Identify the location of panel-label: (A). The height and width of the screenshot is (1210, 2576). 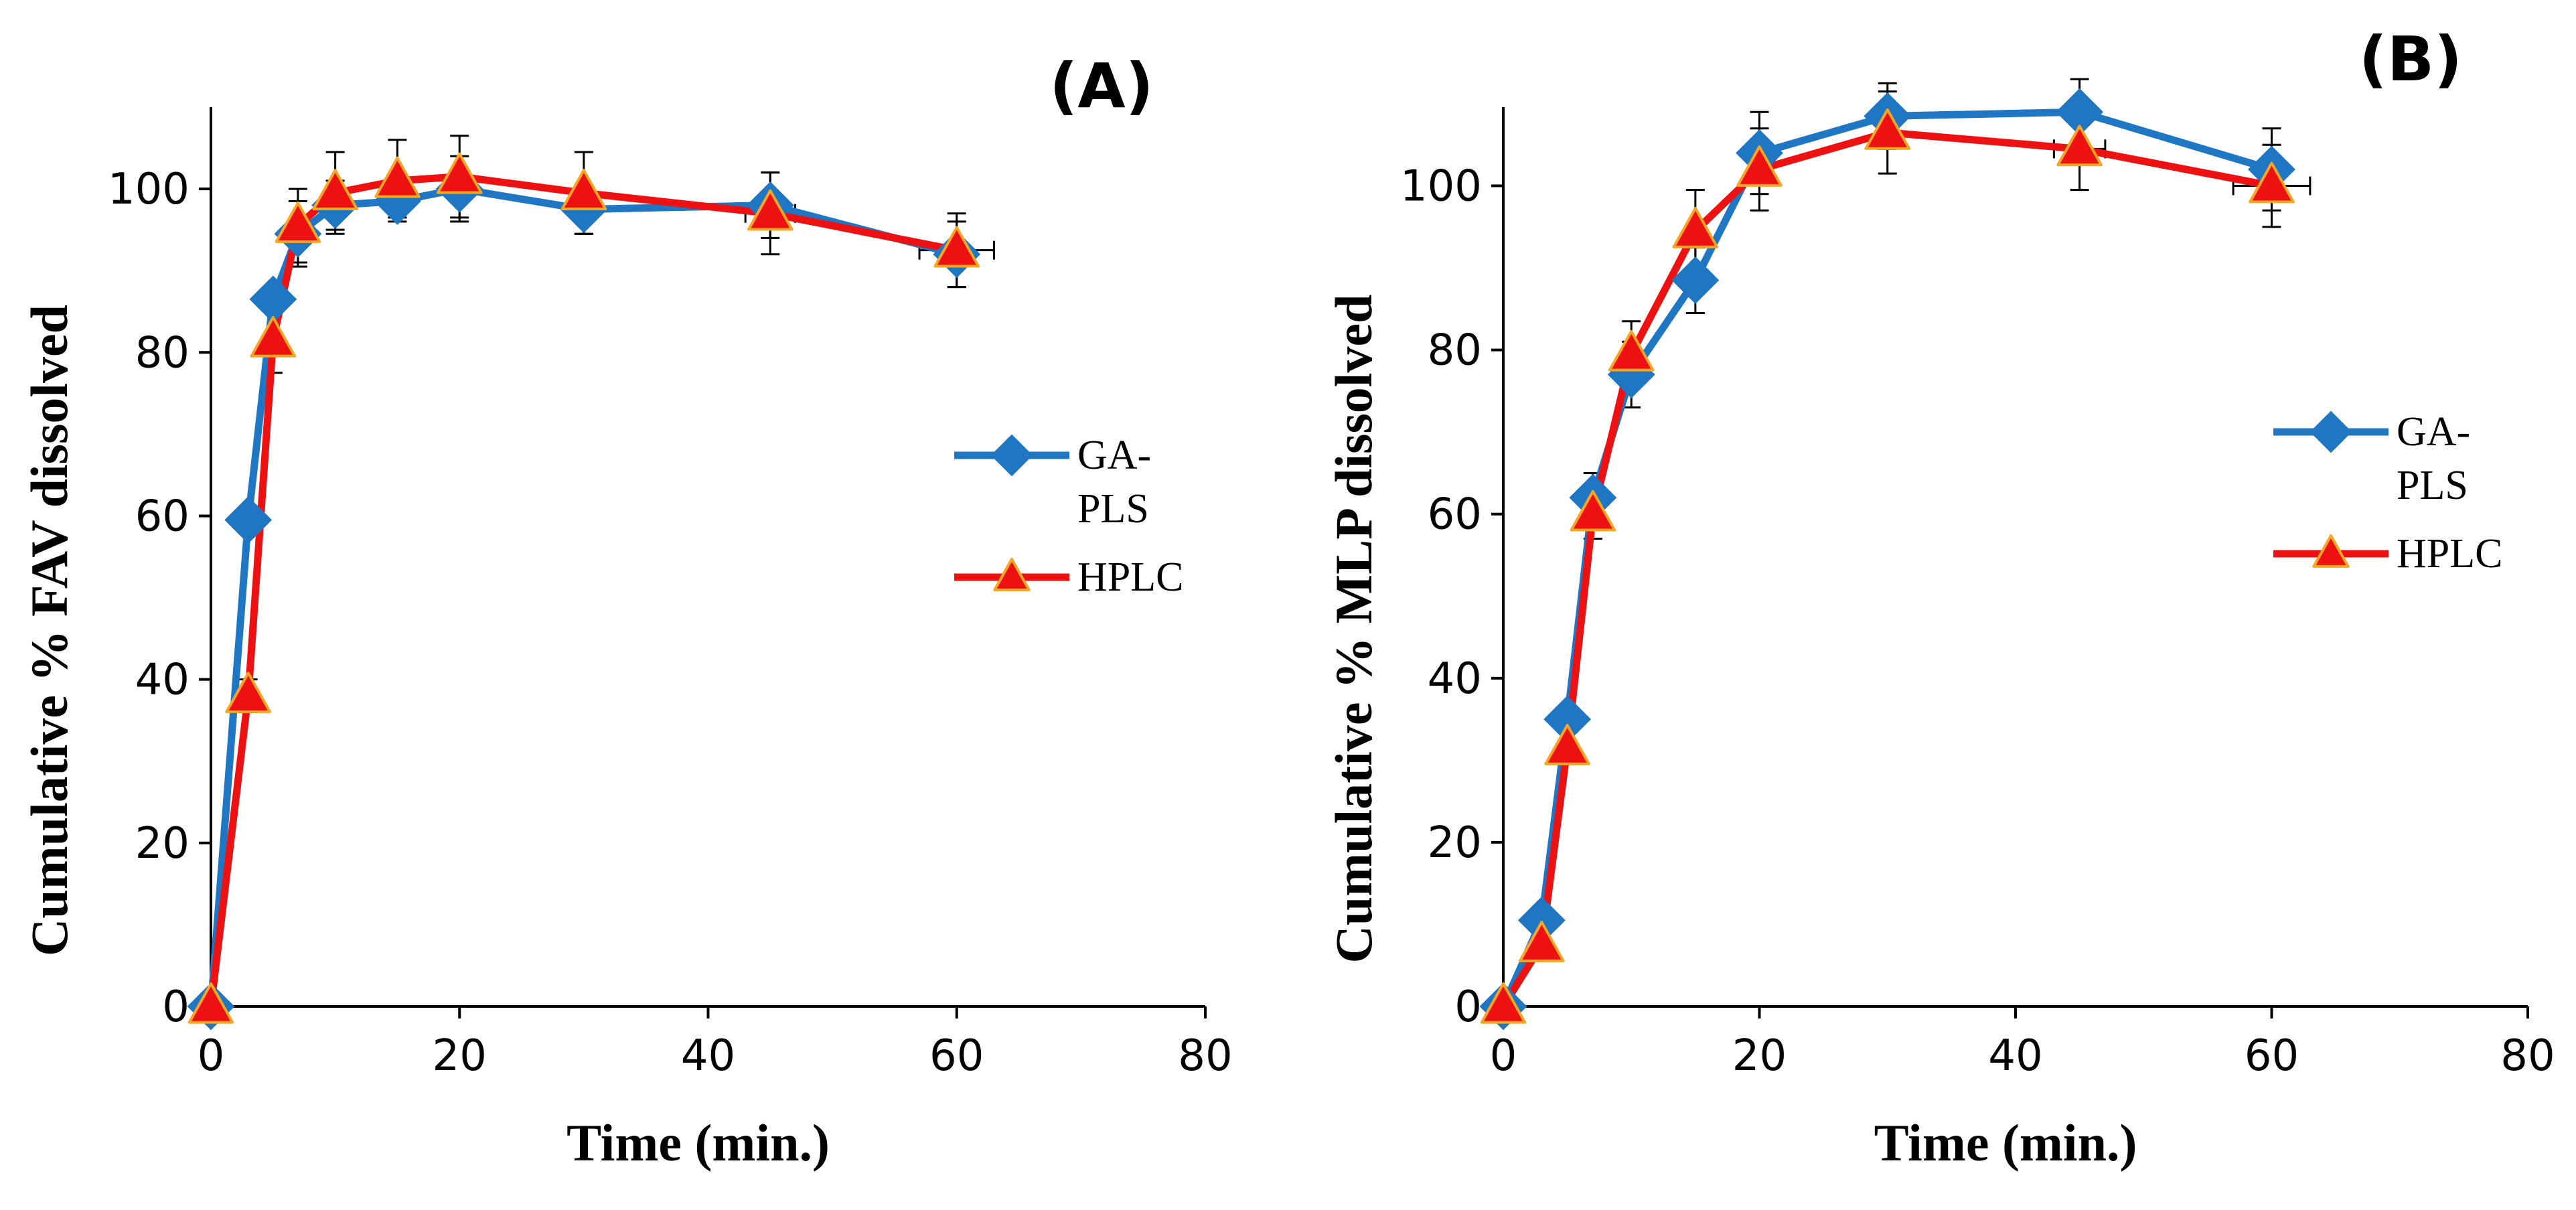
(1101, 86).